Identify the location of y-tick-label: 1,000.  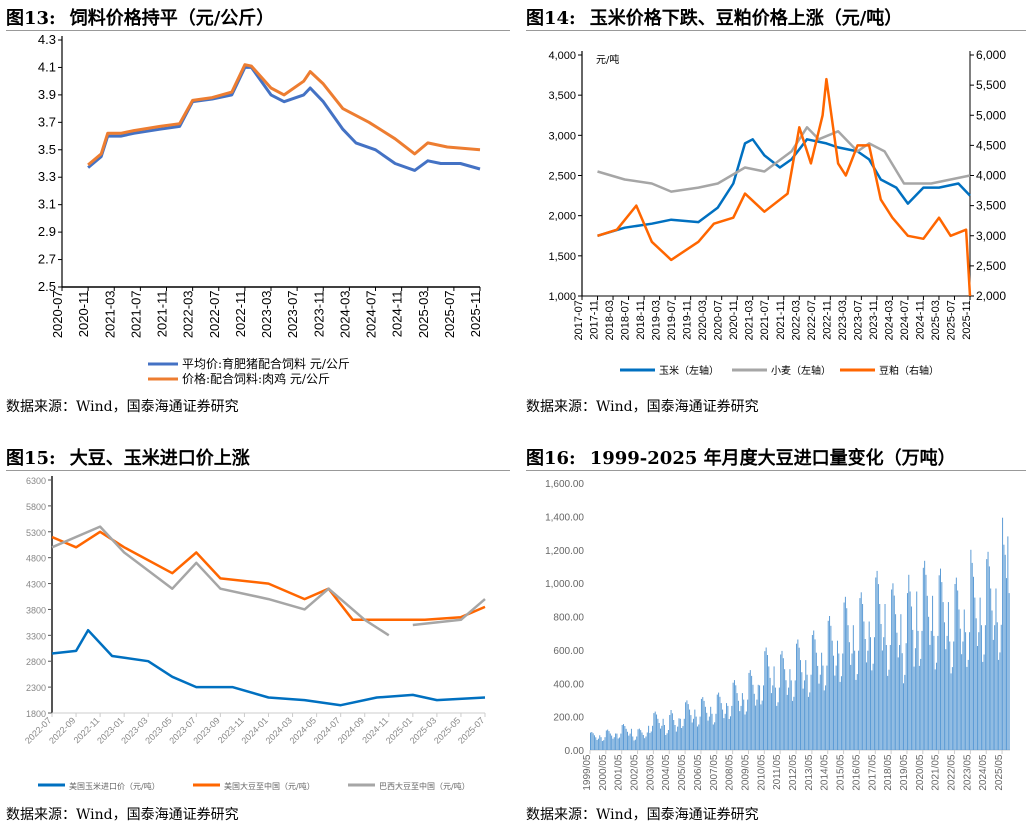
(562, 297).